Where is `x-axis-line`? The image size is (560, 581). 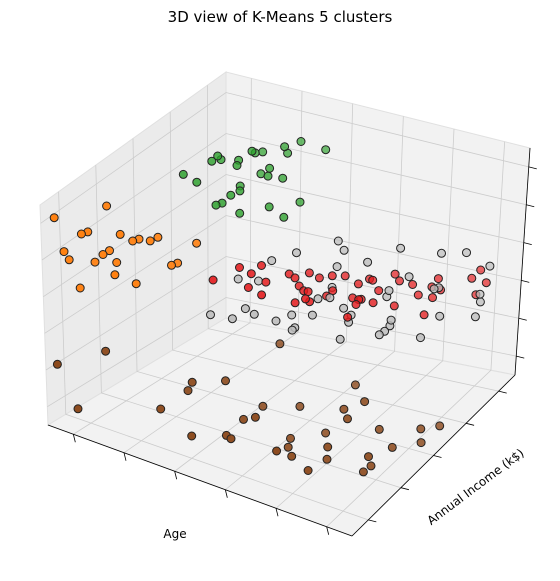
x-axis-line is located at coordinates (200, 480).